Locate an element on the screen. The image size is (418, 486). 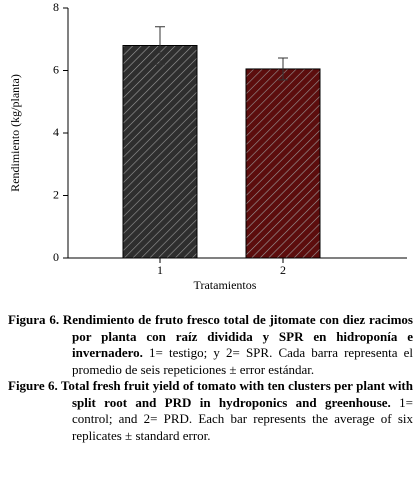
y-tick-label: 4 is located at coordinates (56, 132).